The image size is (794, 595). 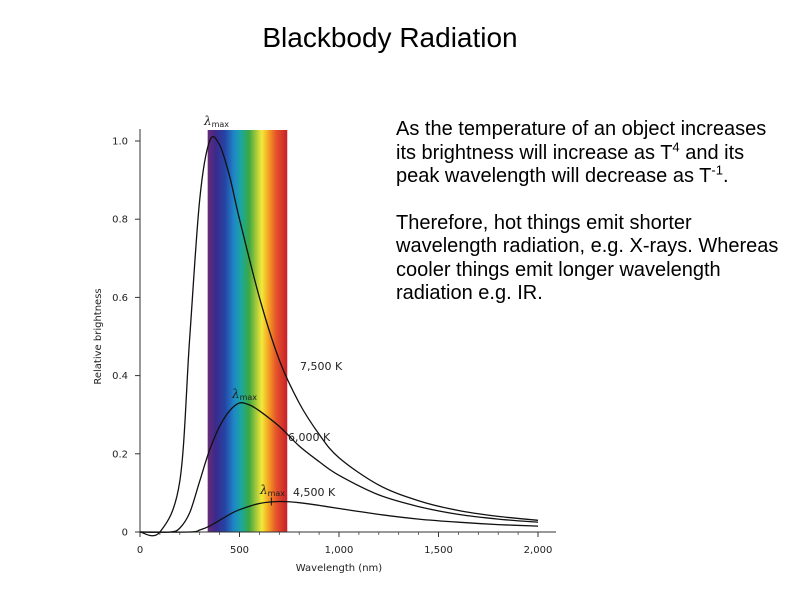 What do you see at coordinates (339, 467) in the screenshot?
I see `curve-6000k` at bounding box center [339, 467].